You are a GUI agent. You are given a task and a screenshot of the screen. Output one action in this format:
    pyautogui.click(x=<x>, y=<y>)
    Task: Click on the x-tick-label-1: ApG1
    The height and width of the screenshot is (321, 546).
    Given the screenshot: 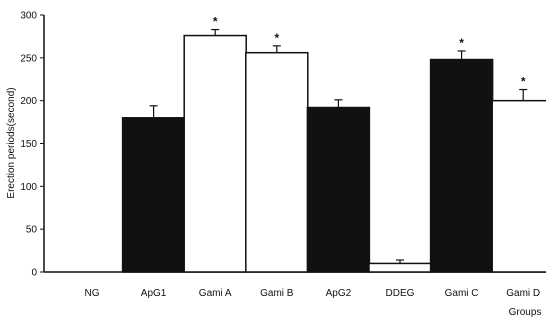 What is the action you would take?
    pyautogui.click(x=154, y=293)
    